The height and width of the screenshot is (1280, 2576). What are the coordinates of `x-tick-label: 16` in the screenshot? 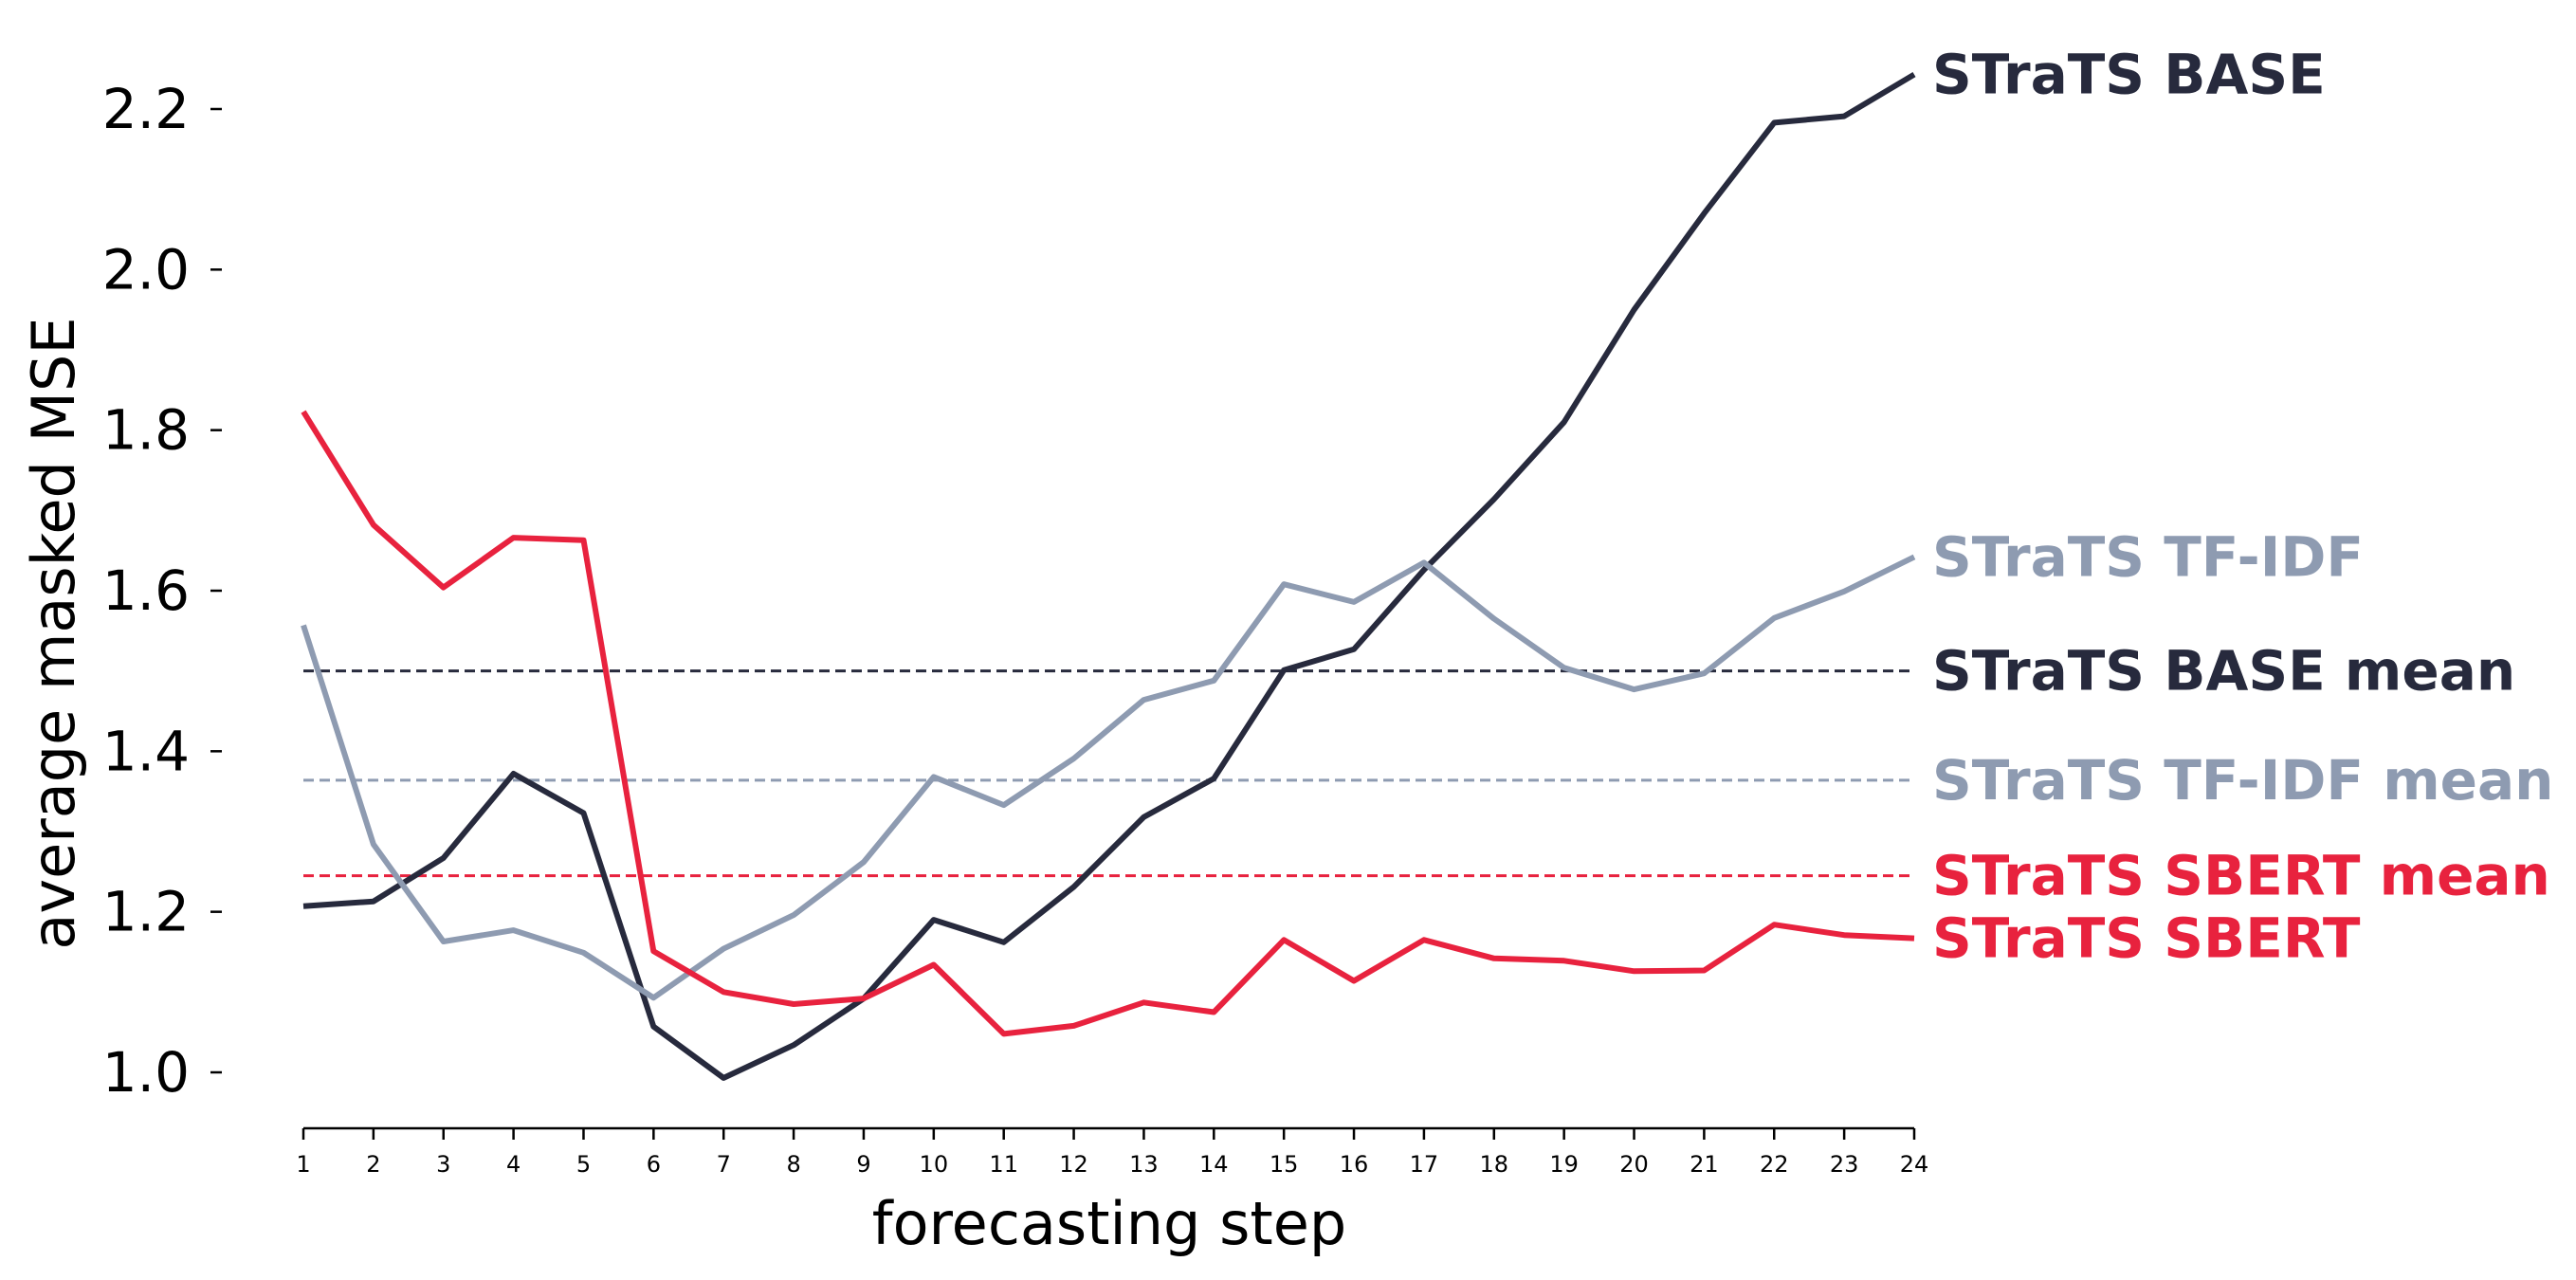 It's located at (1354, 1164).